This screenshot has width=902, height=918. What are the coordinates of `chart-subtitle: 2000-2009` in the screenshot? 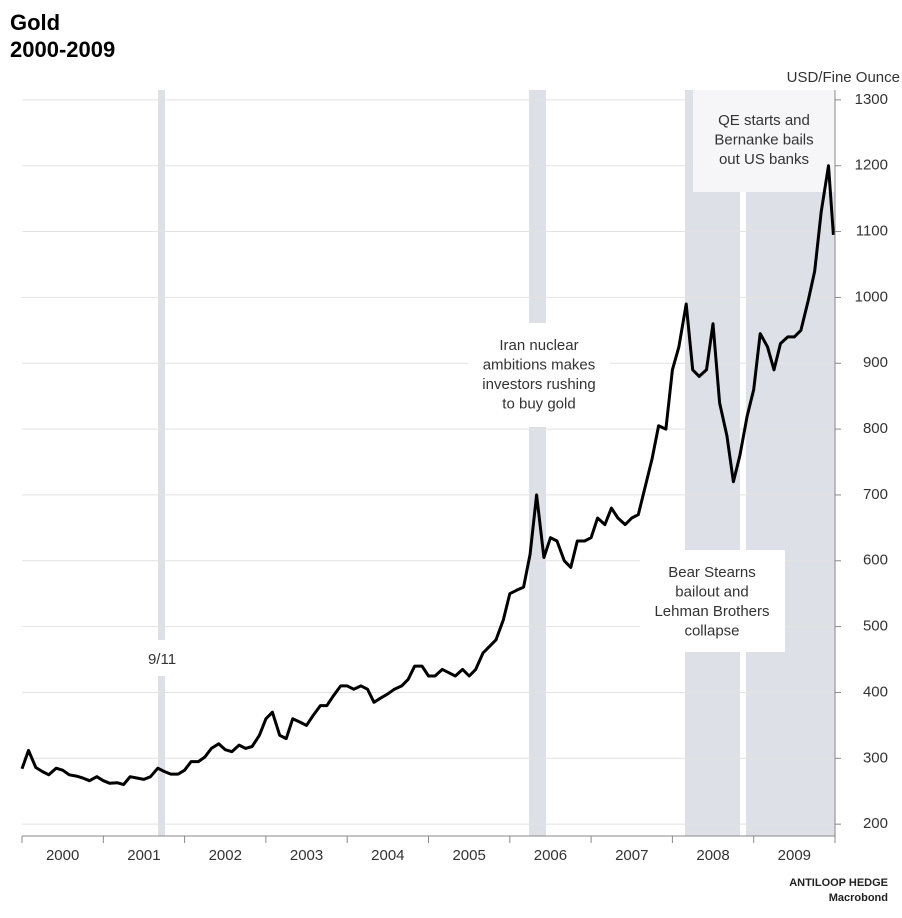 It's located at (62, 49).